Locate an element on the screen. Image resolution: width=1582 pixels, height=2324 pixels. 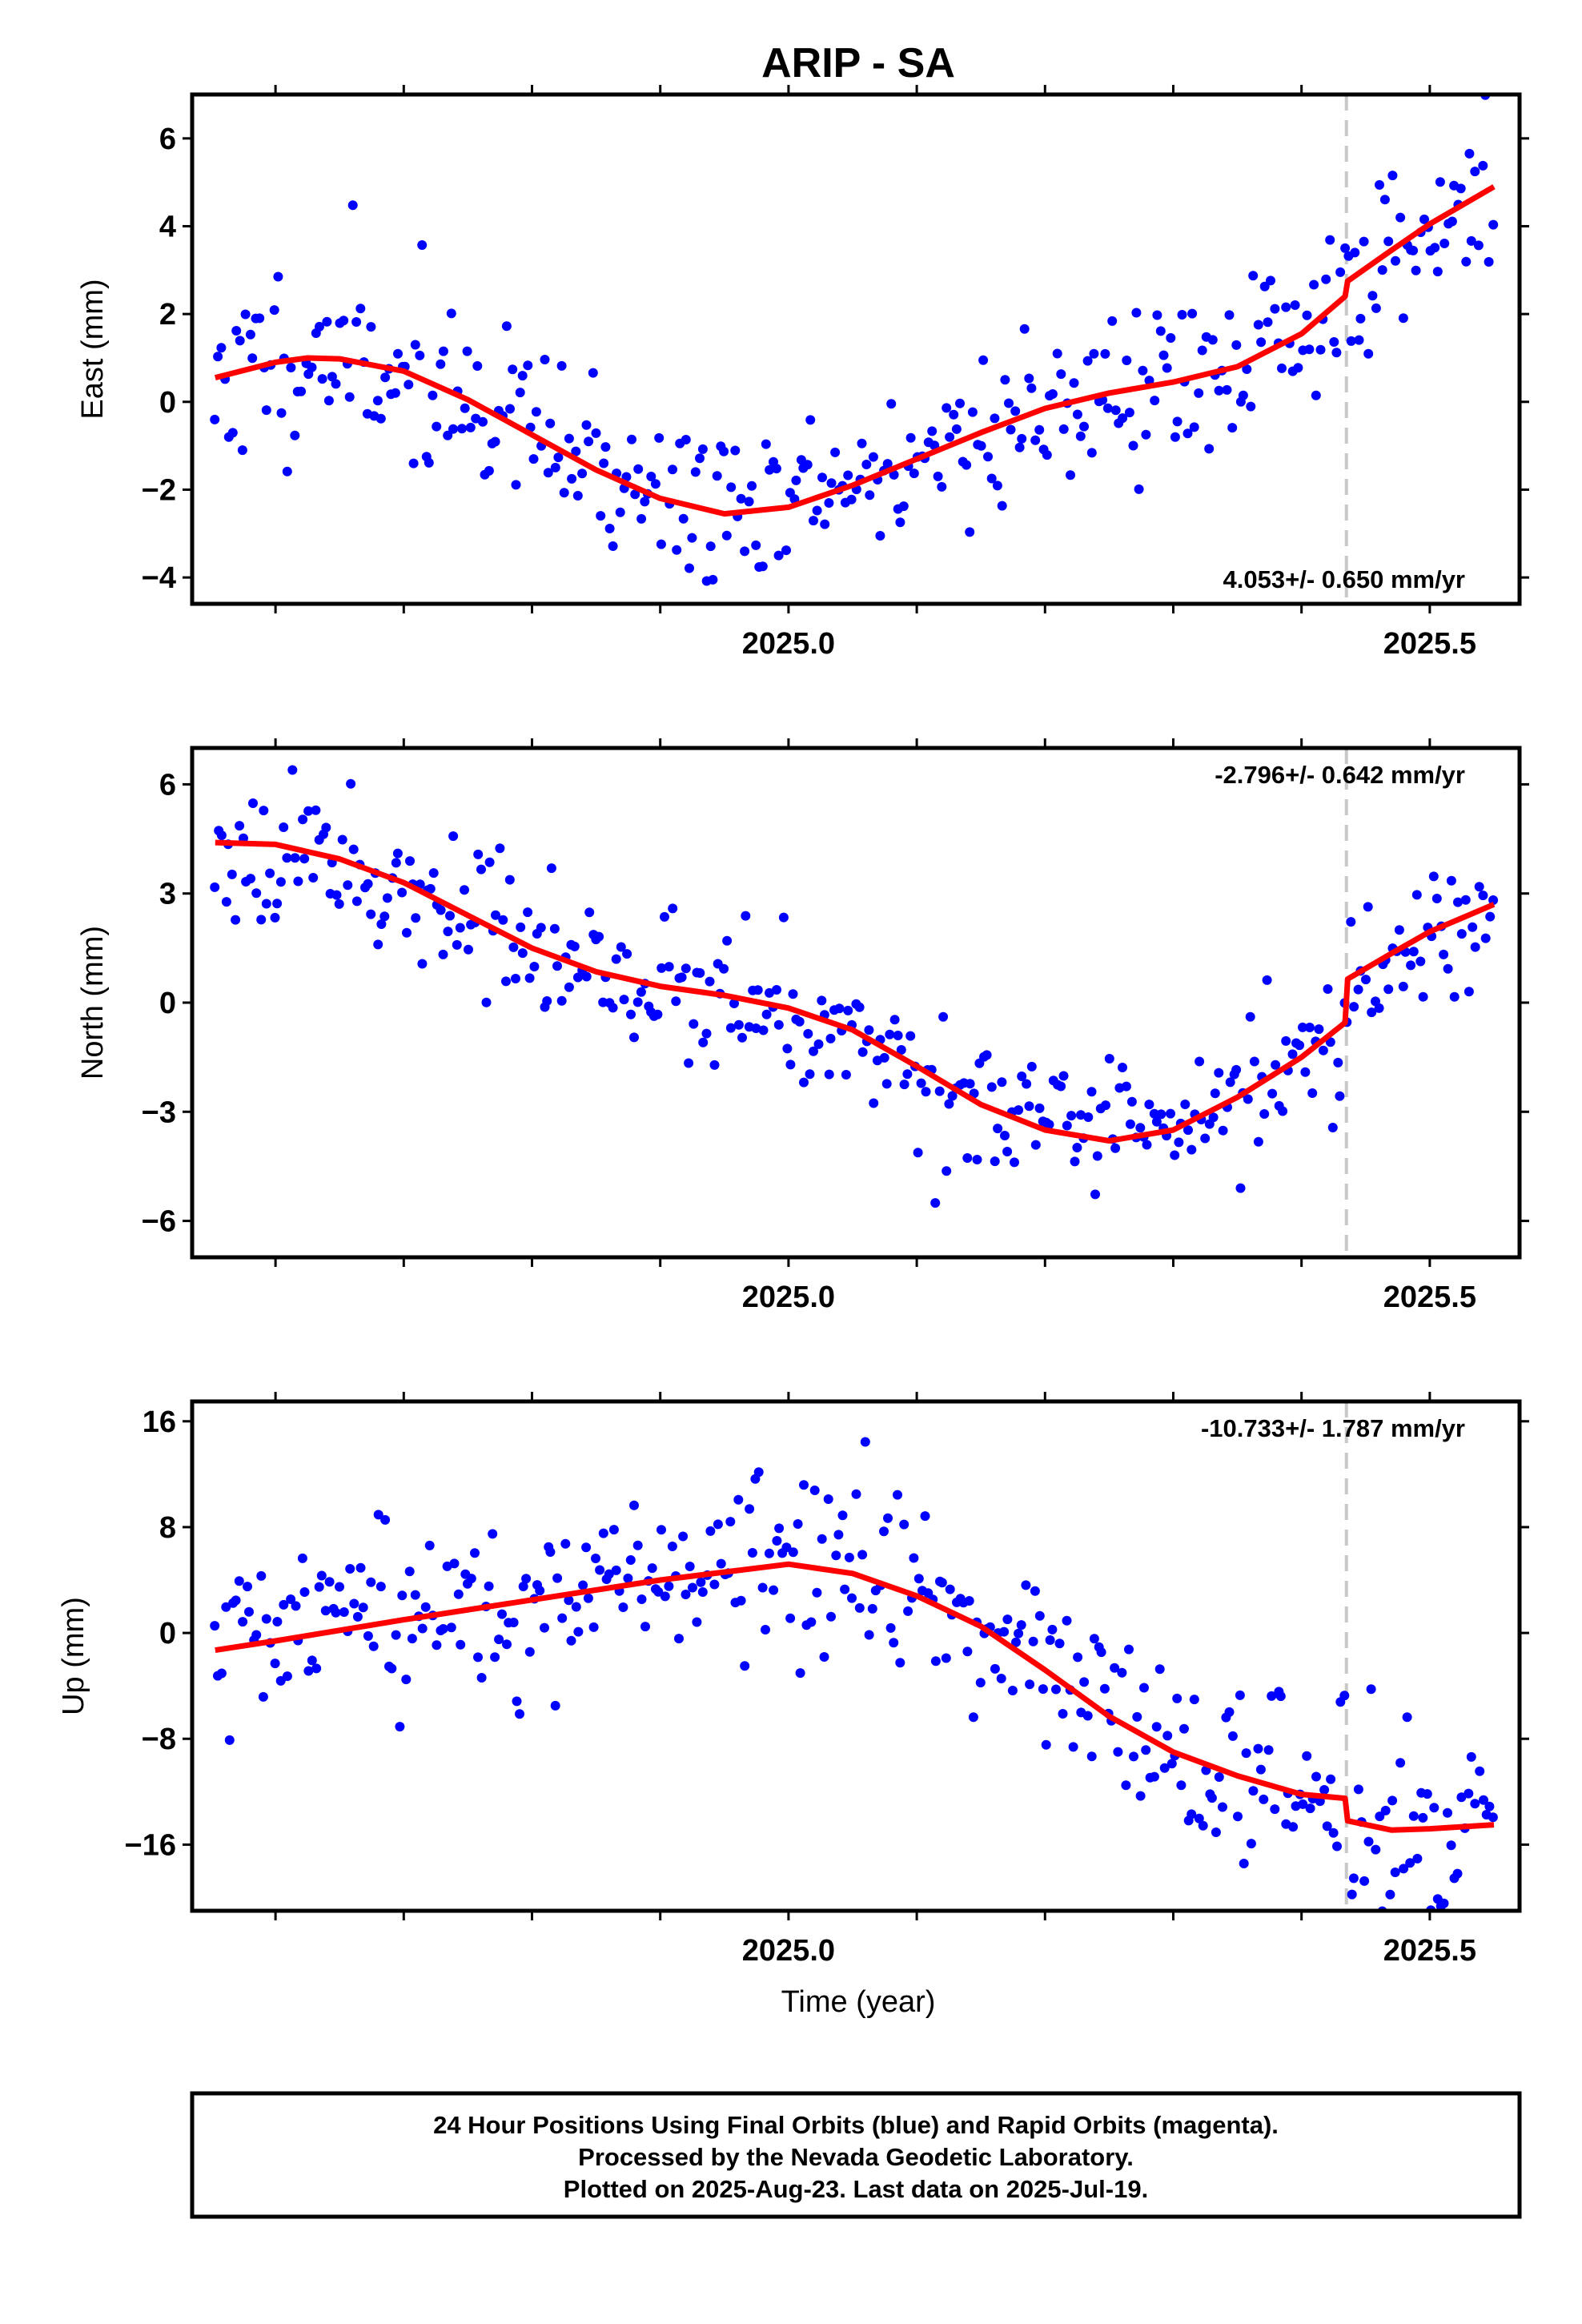
y-tick-label-east: 4 is located at coordinates (168, 226).